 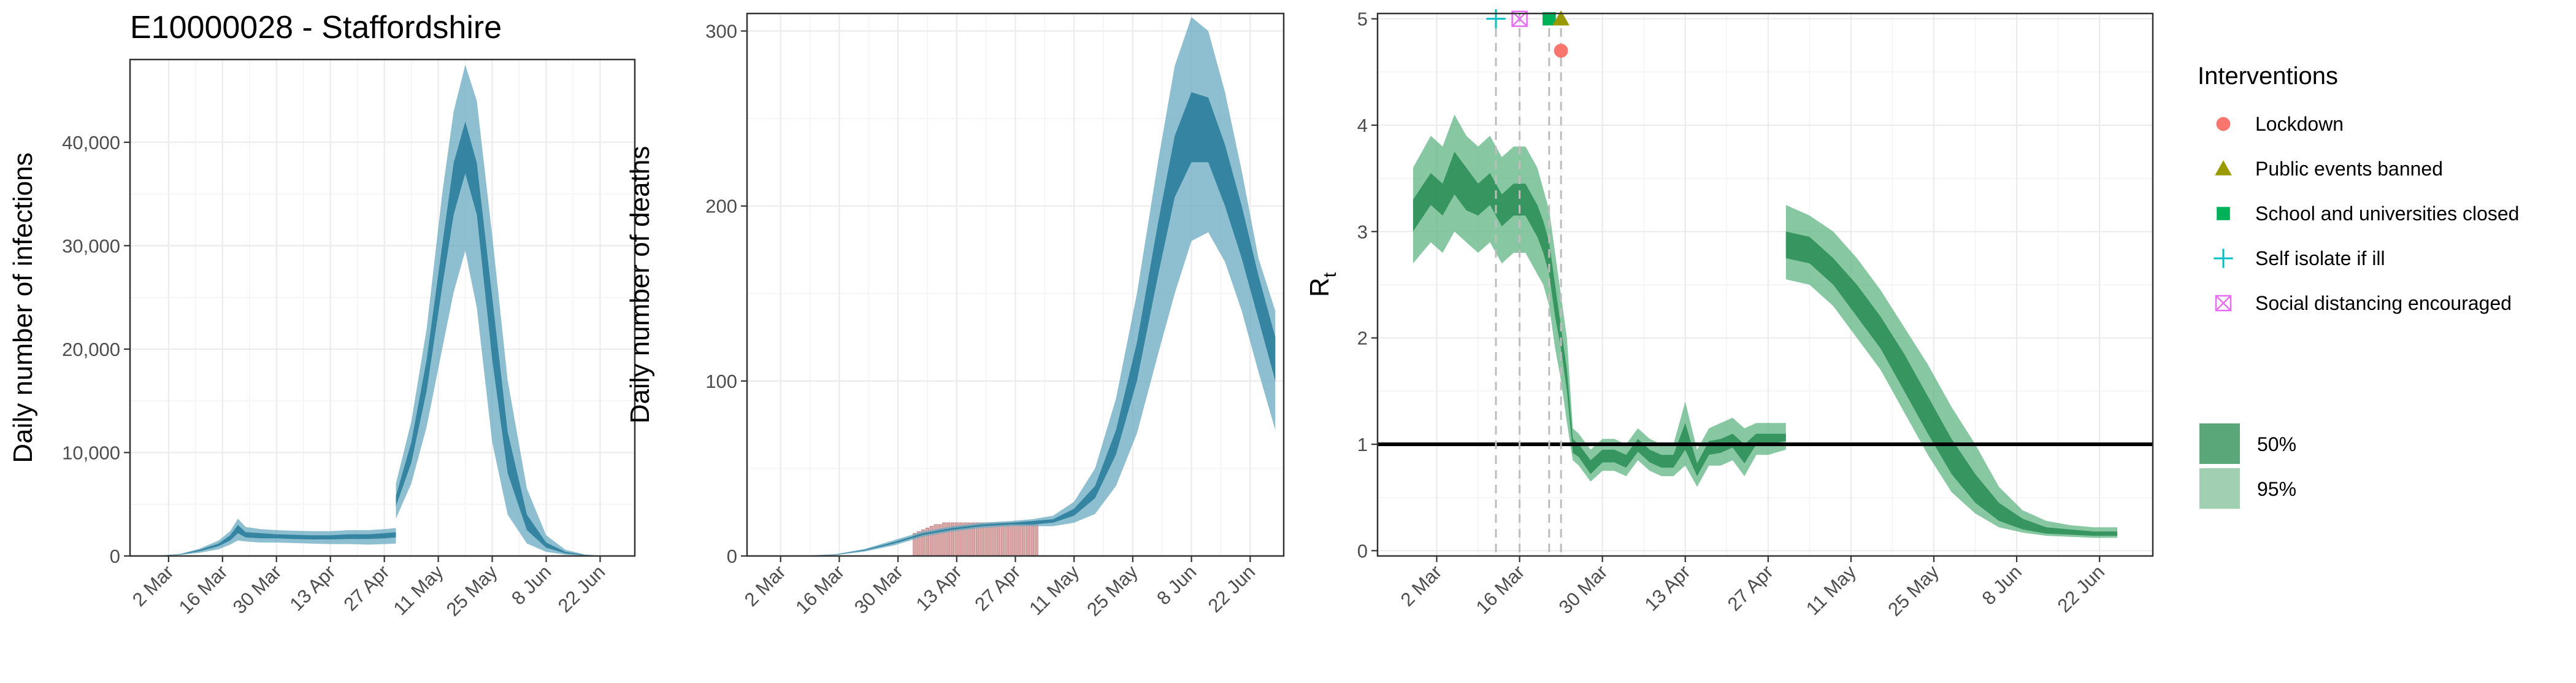 I want to click on plot-background, so click(x=382, y=308).